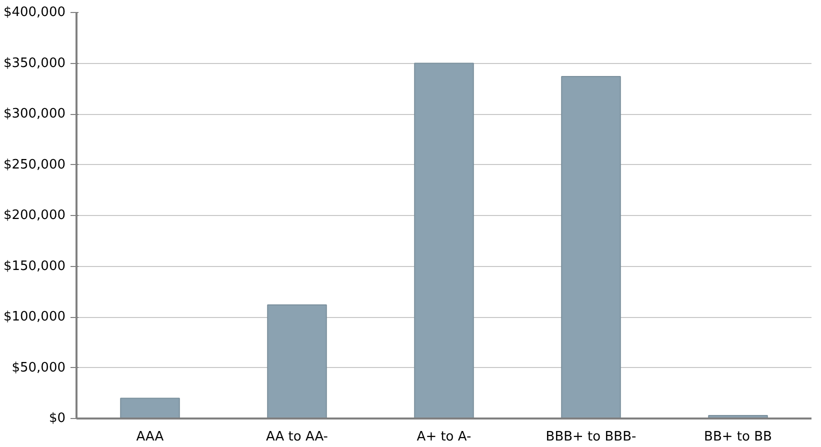 The width and height of the screenshot is (821, 447). Describe the element at coordinates (297, 437) in the screenshot. I see `x-tick-label: AA to AA-` at that location.